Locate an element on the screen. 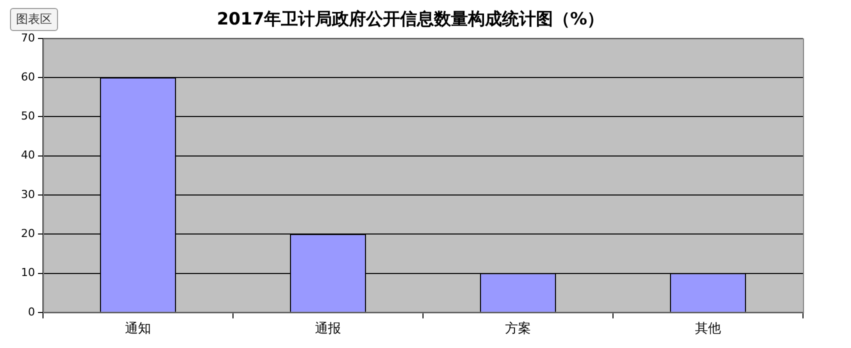 The width and height of the screenshot is (851, 348). y-tick-label: 40 is located at coordinates (27, 155).